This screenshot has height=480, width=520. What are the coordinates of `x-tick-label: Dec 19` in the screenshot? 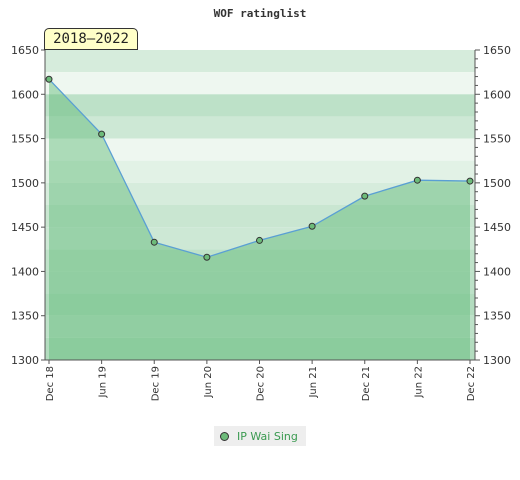 It's located at (155, 383).